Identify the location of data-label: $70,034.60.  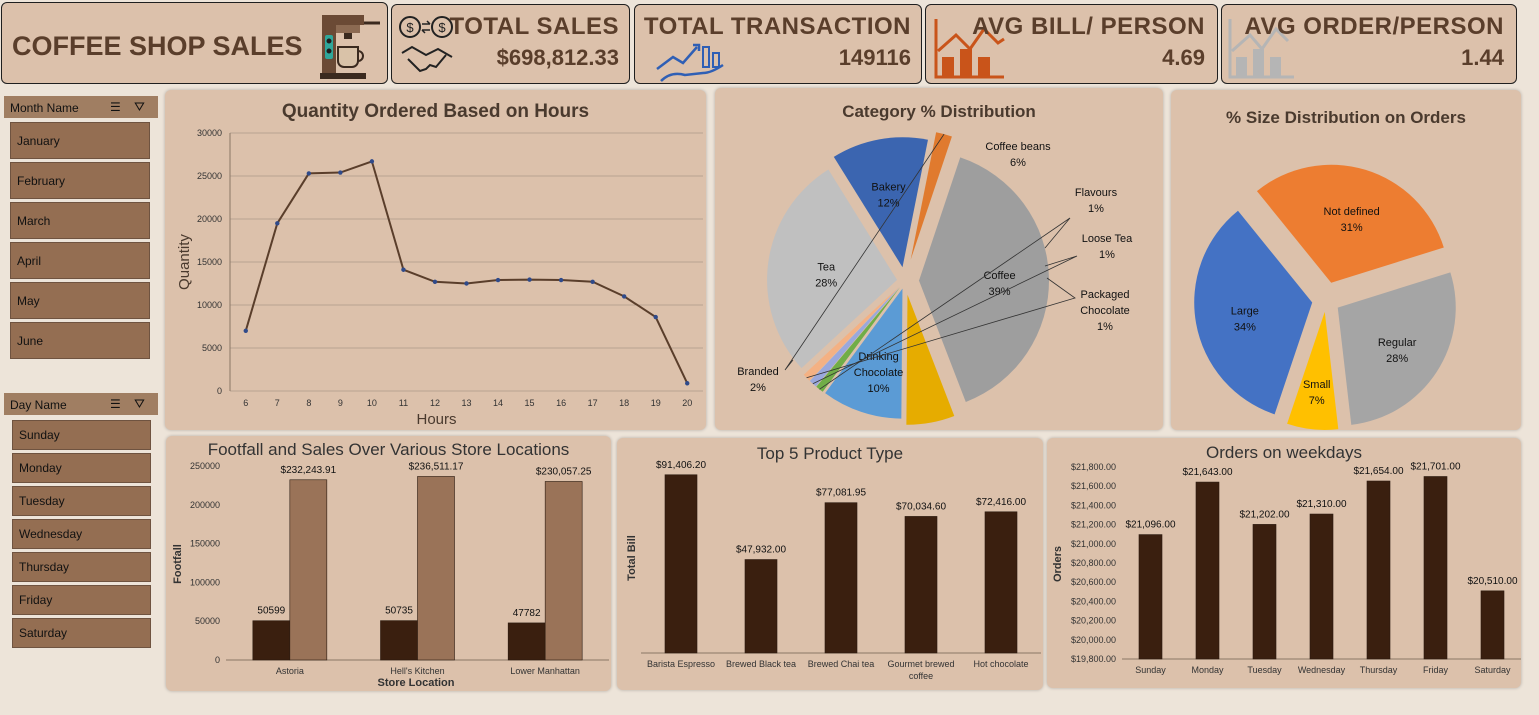
(921, 506).